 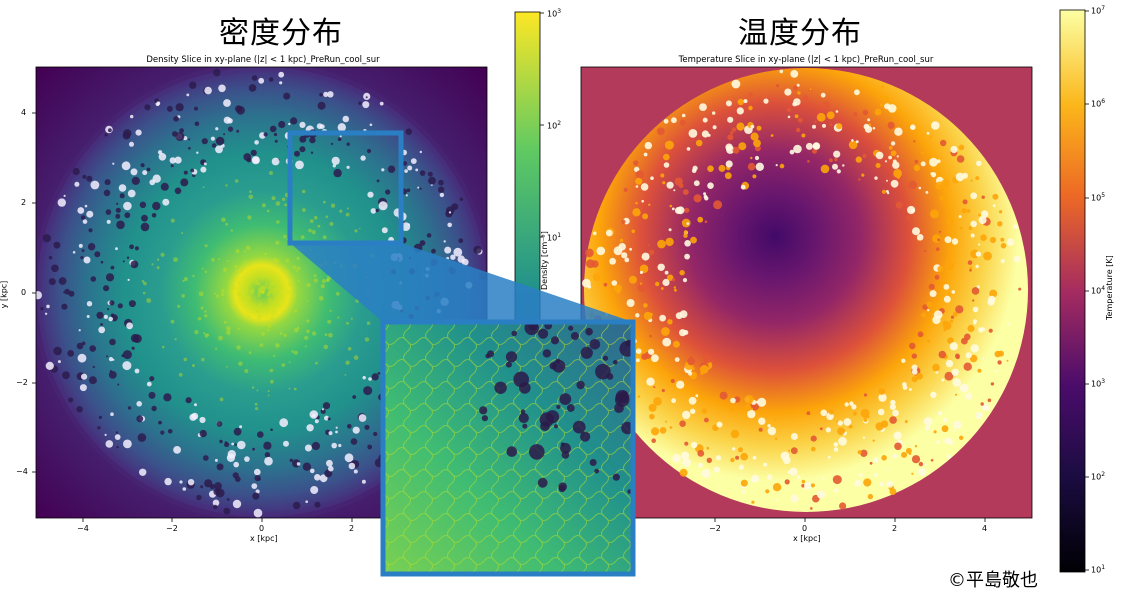 What do you see at coordinates (850, 520) in the screenshot?
I see `temperature-axes` at bounding box center [850, 520].